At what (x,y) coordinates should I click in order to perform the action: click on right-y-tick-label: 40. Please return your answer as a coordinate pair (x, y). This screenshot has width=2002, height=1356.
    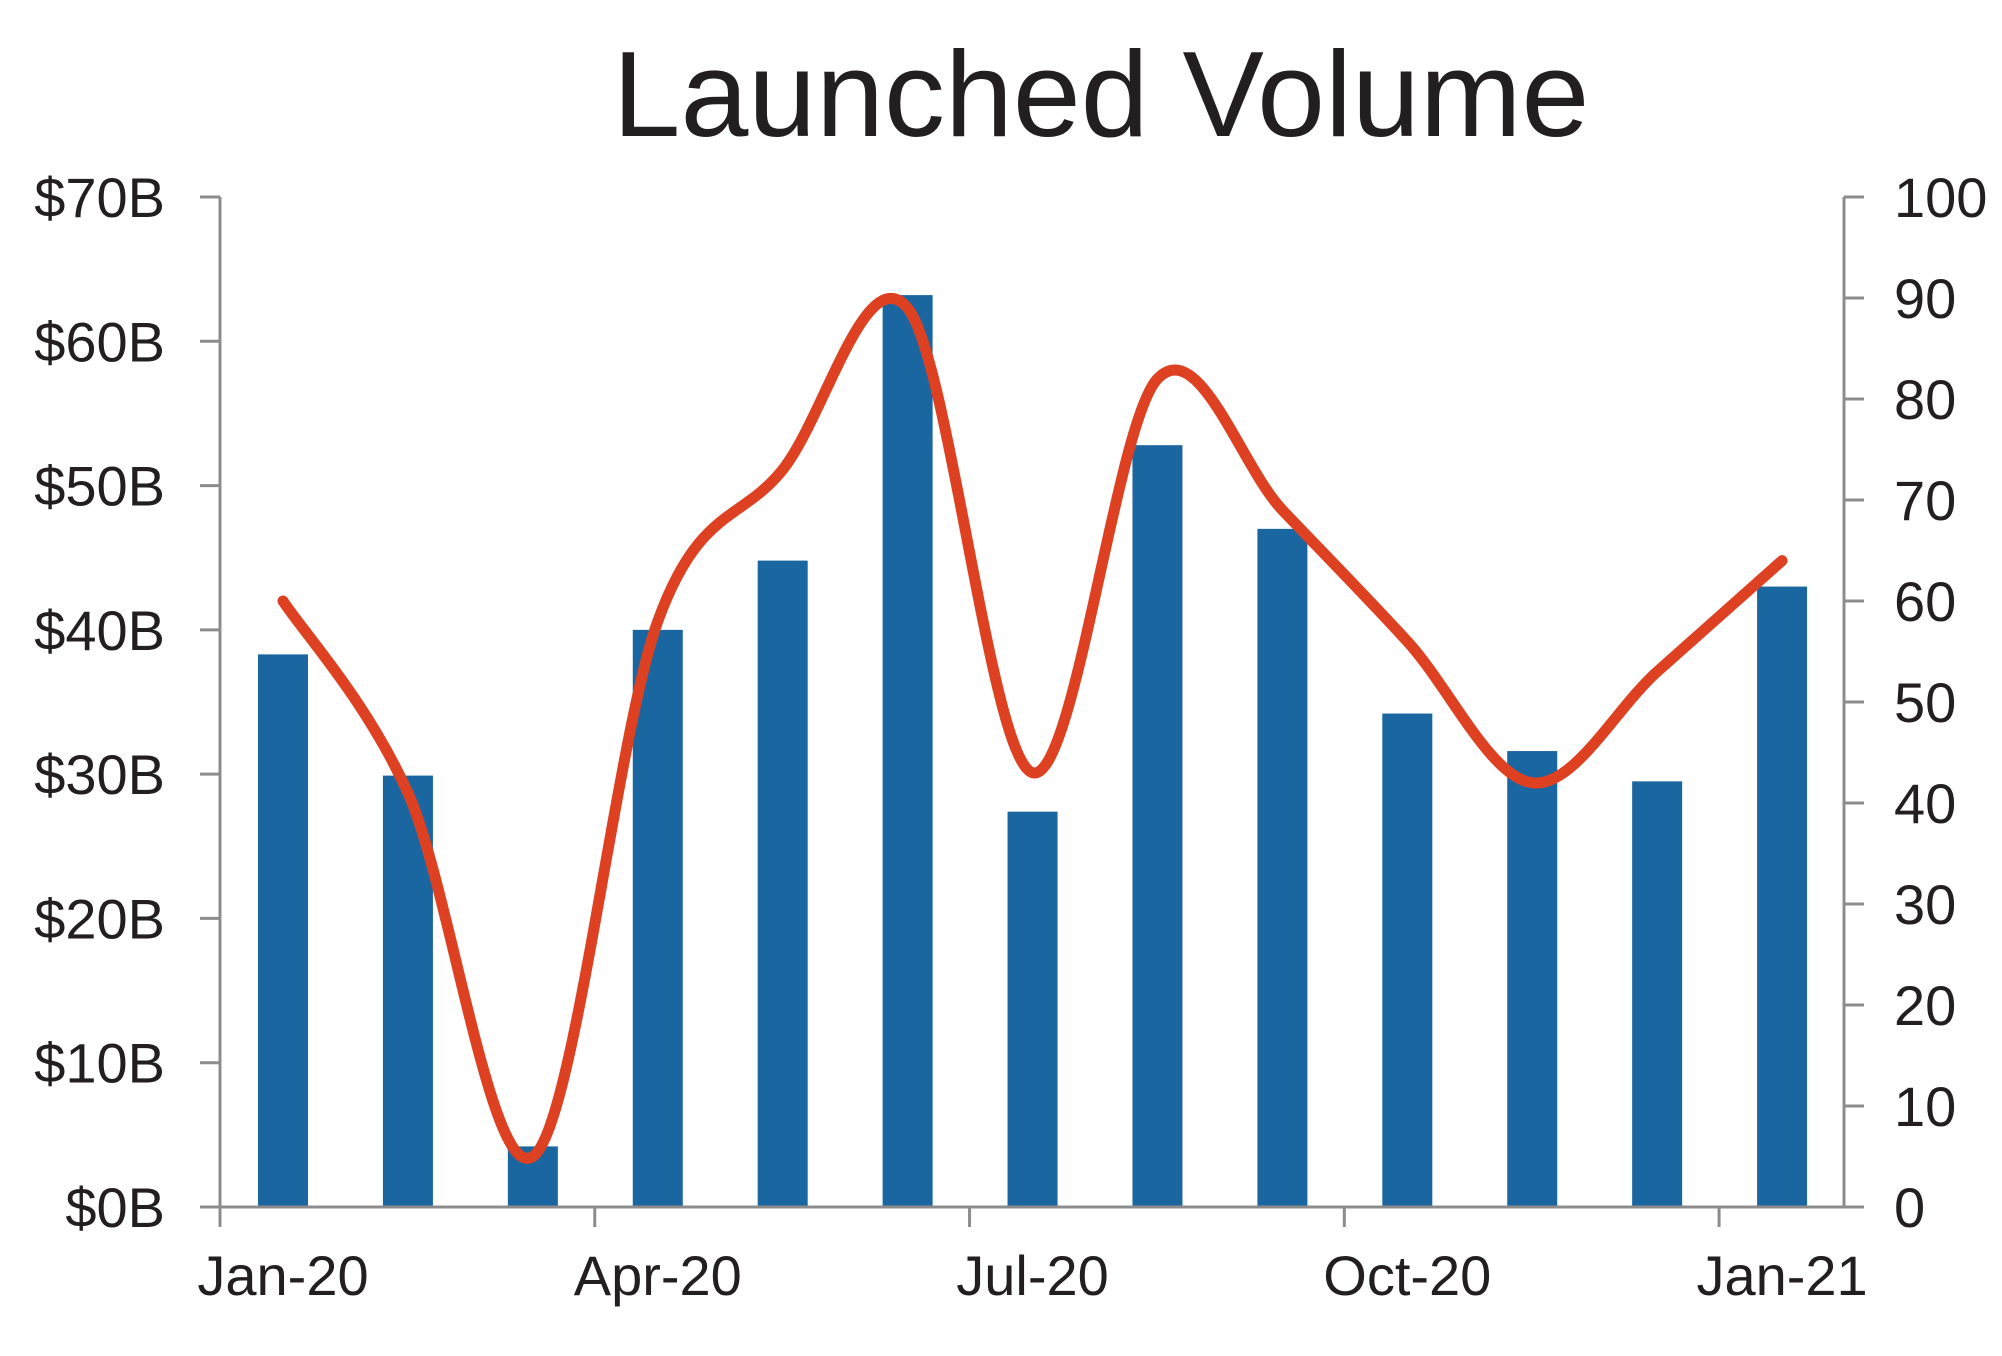
    Looking at the image, I should click on (1925, 803).